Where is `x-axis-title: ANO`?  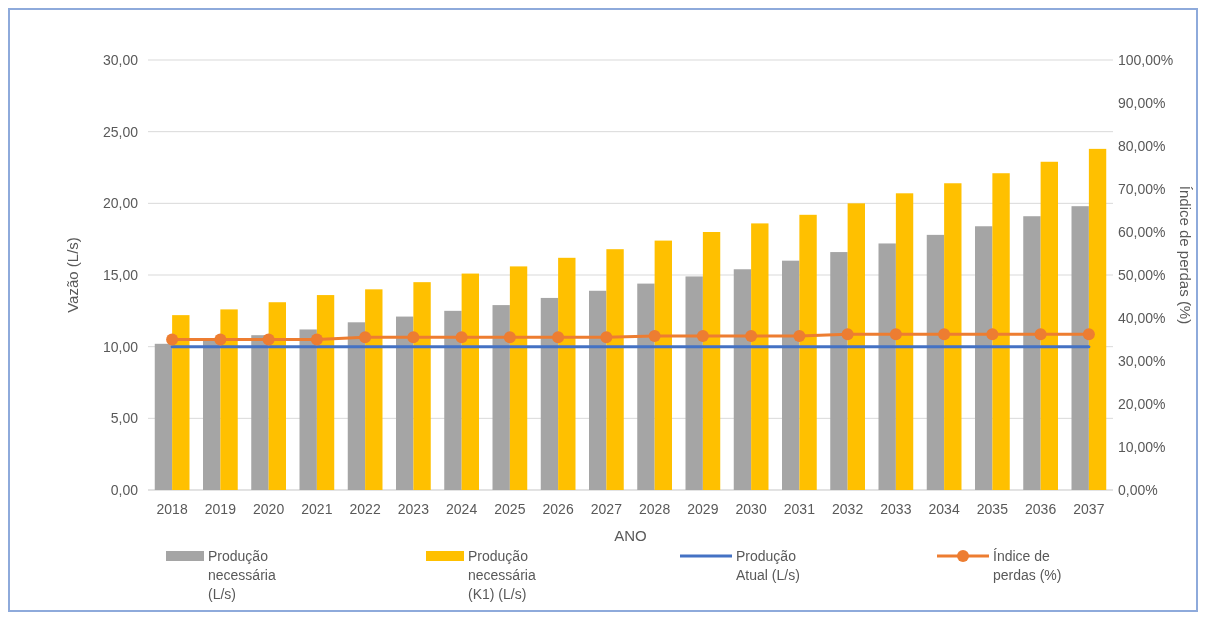 x-axis-title: ANO is located at coordinates (630, 535).